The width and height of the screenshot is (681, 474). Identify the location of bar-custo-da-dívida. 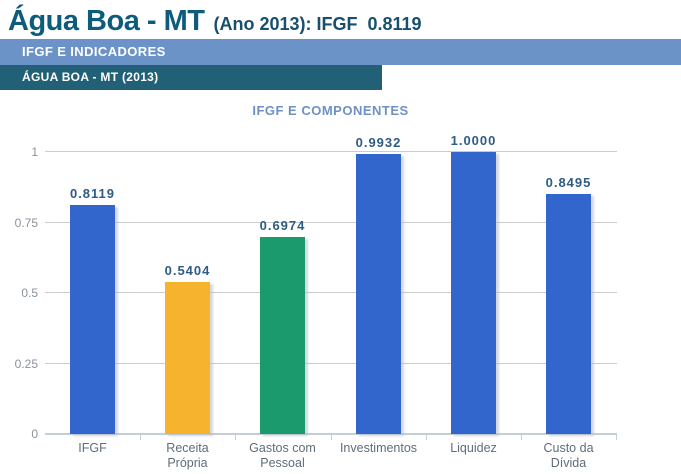
(568, 314).